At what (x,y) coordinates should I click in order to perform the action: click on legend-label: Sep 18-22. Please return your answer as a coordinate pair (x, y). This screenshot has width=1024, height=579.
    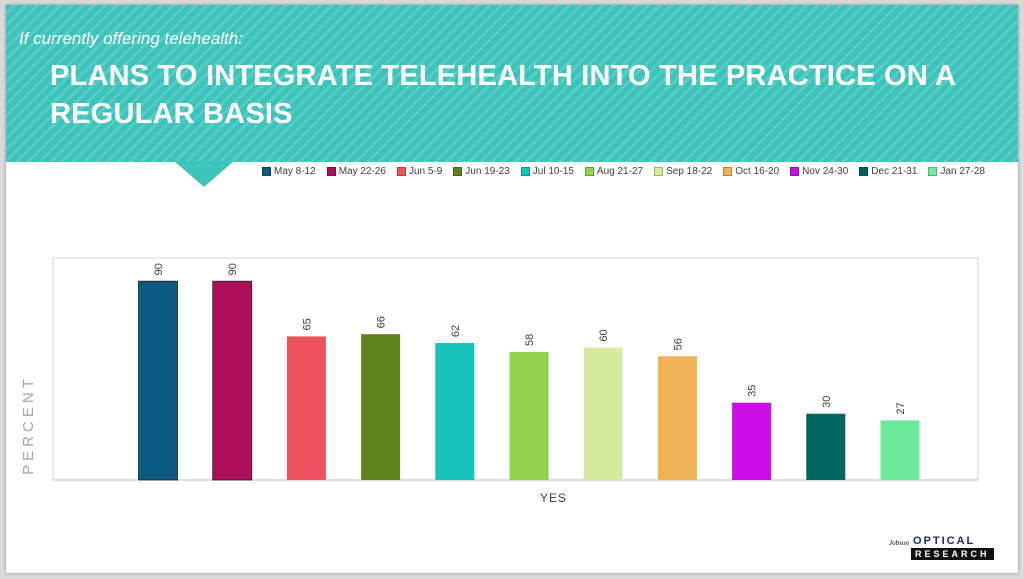
    Looking at the image, I should click on (689, 171).